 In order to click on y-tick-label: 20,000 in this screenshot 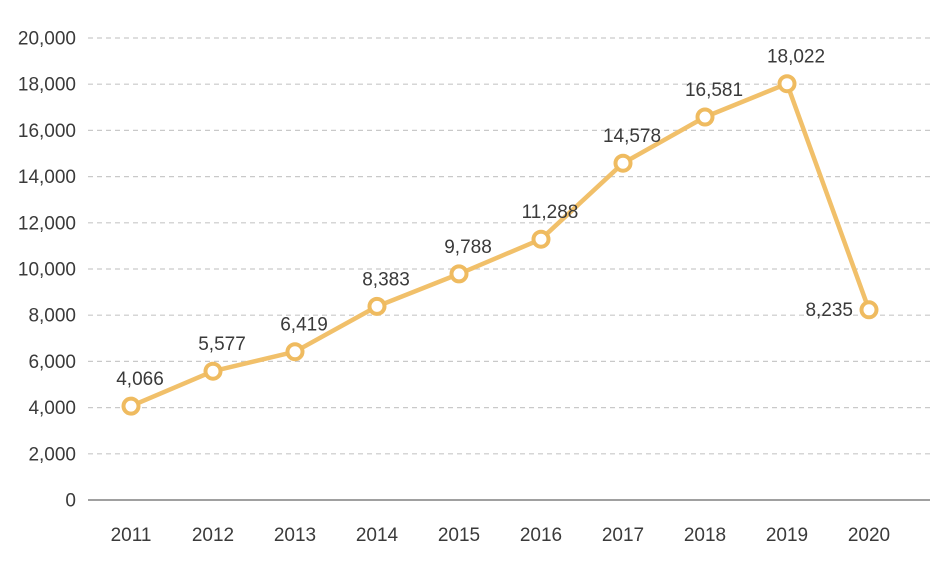, I will do `click(47, 39)`.